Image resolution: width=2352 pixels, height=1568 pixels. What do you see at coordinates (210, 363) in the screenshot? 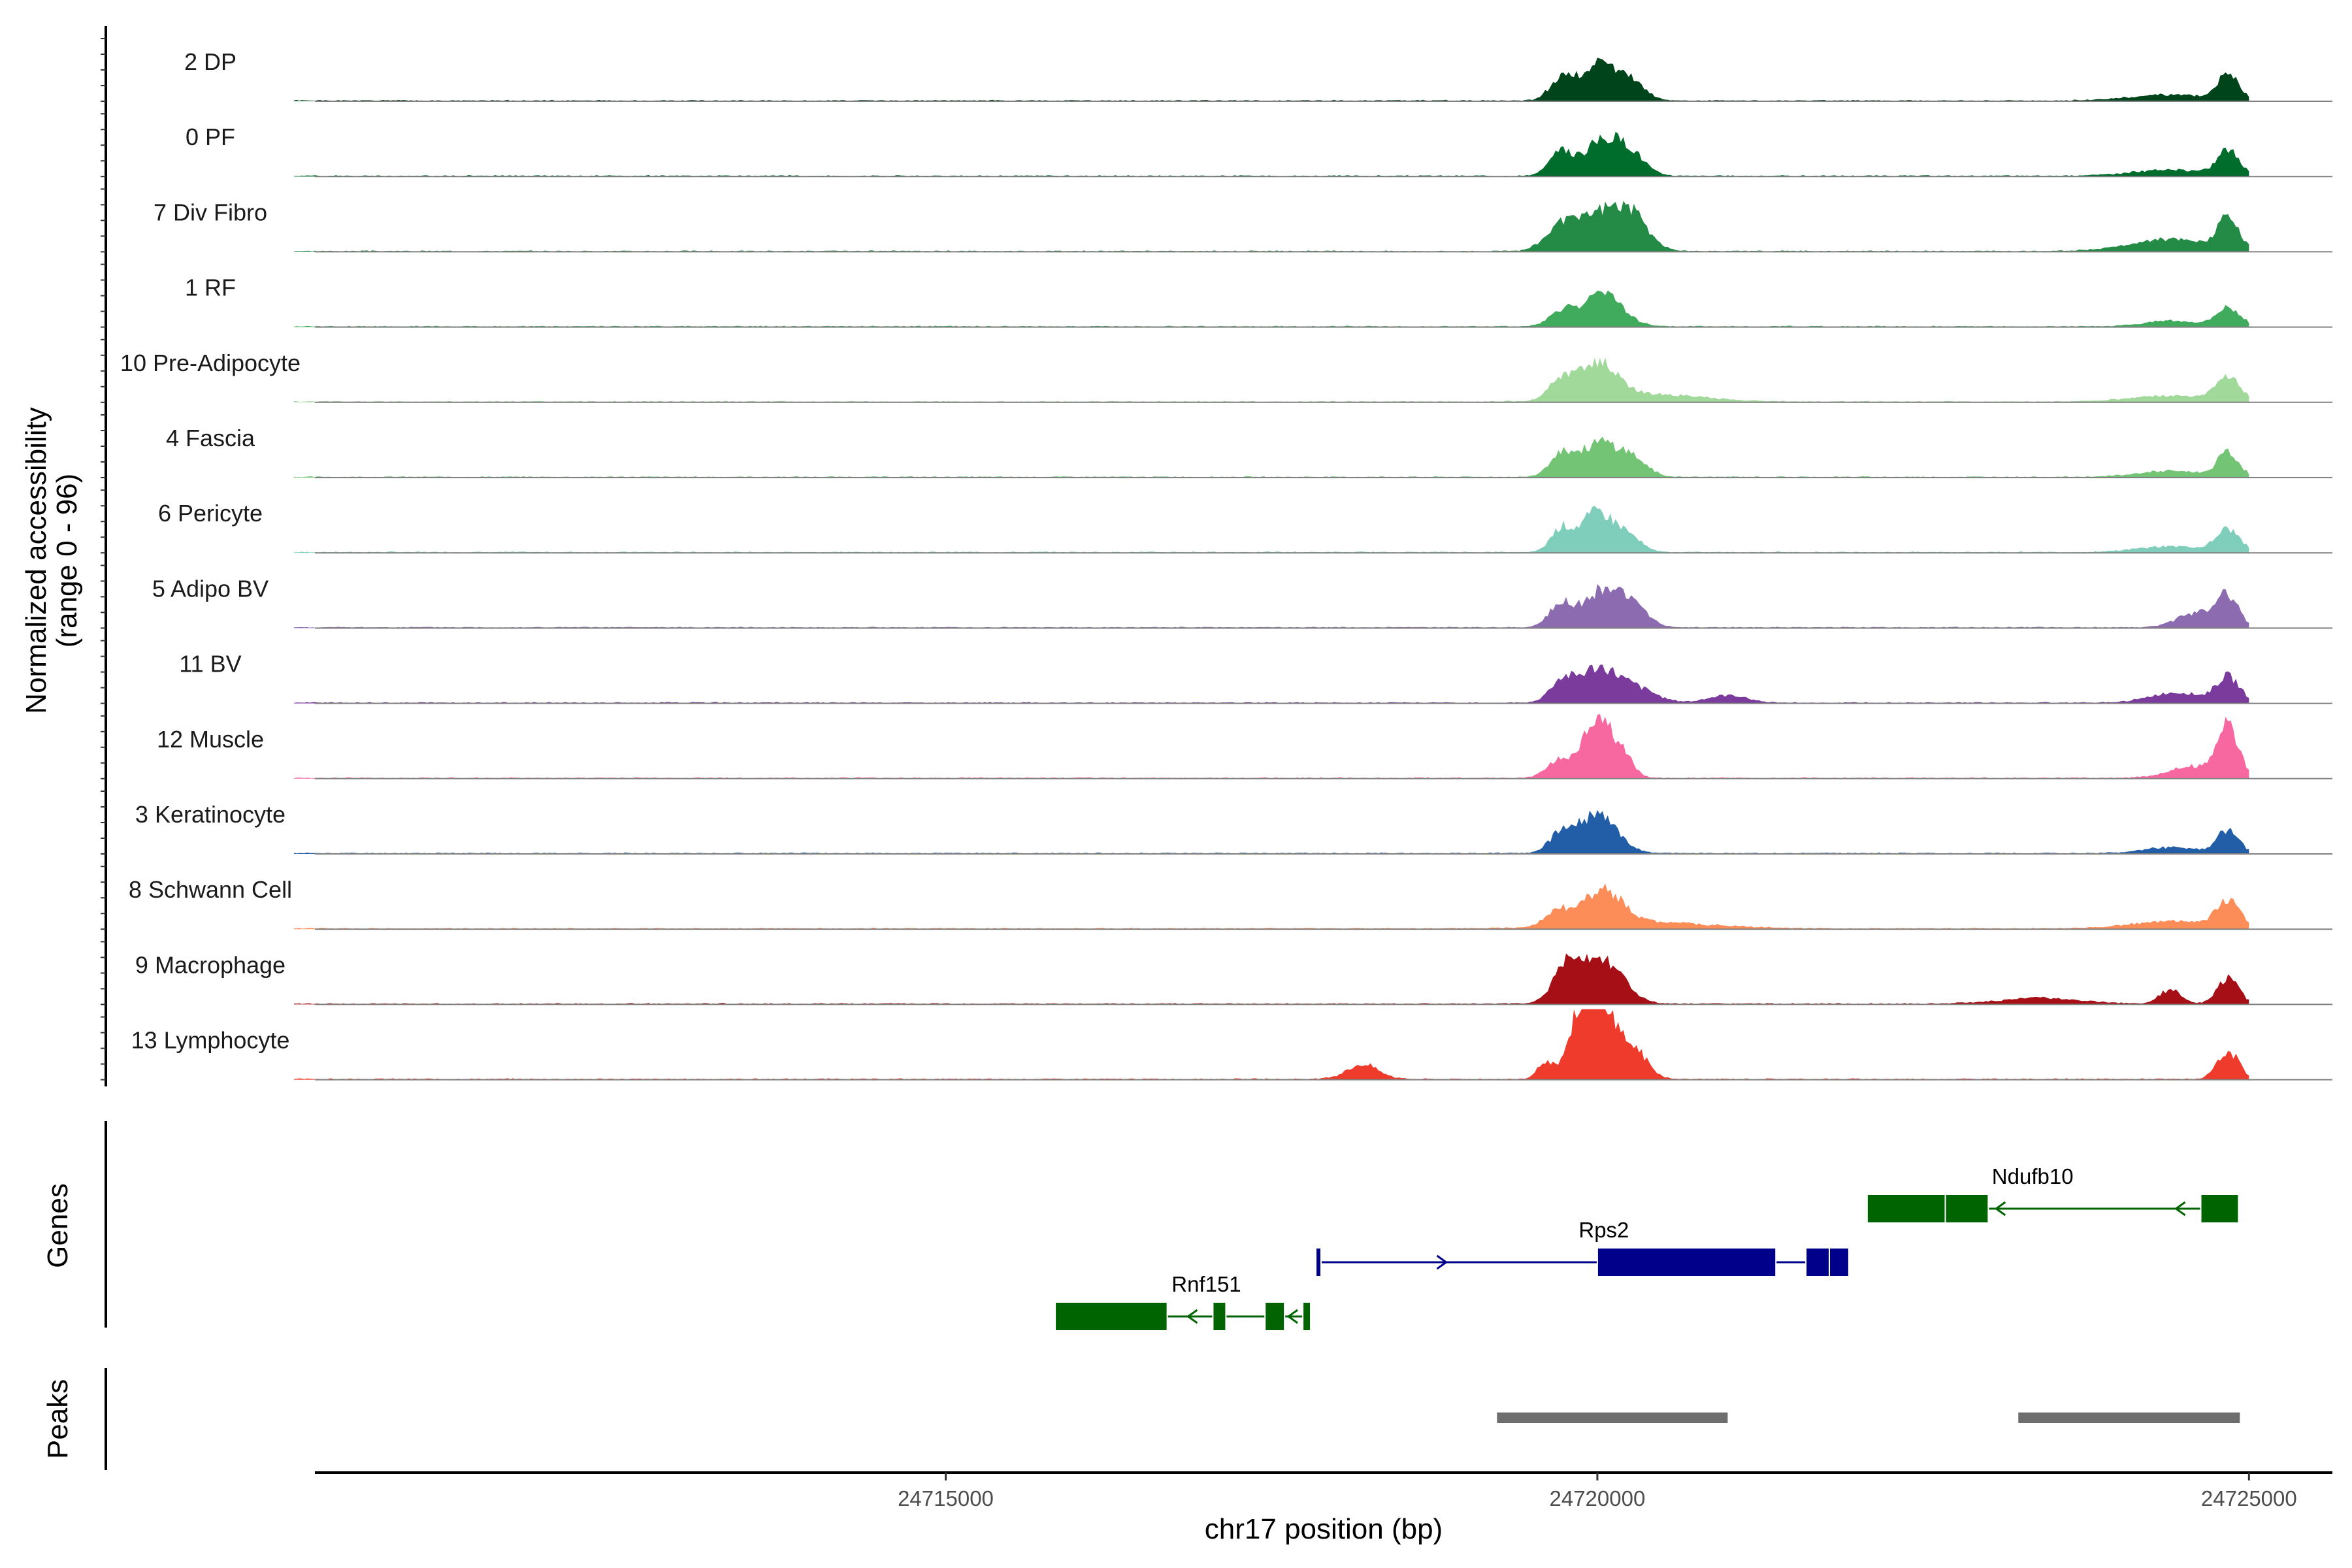
I see `track-label-5: 10 Pre-Adipocyte` at bounding box center [210, 363].